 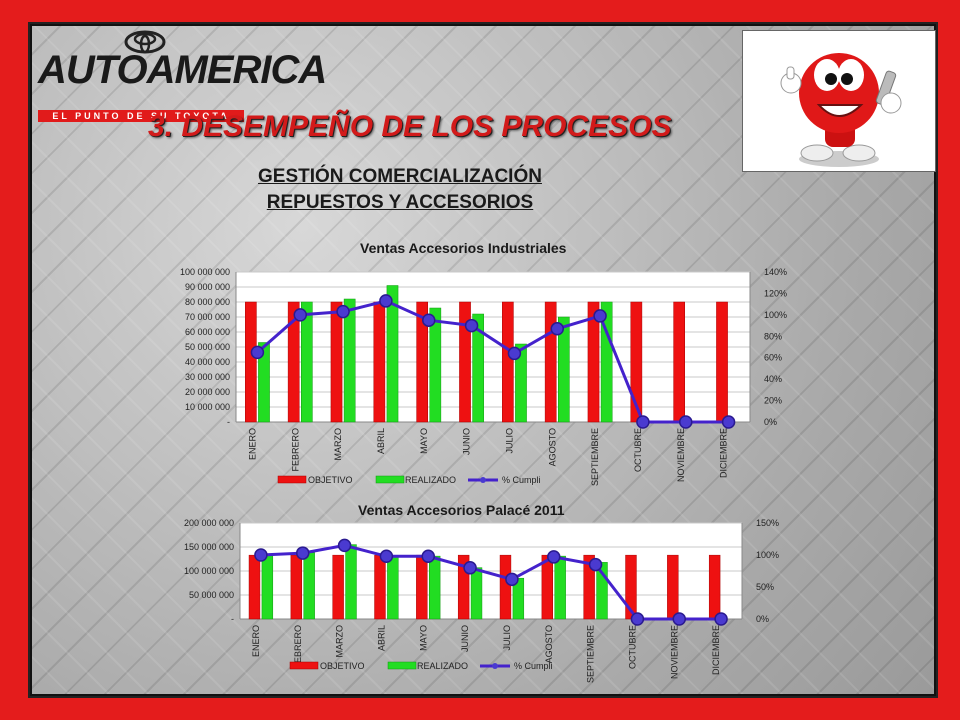 What do you see at coordinates (839, 101) in the screenshot?
I see `mascot-image` at bounding box center [839, 101].